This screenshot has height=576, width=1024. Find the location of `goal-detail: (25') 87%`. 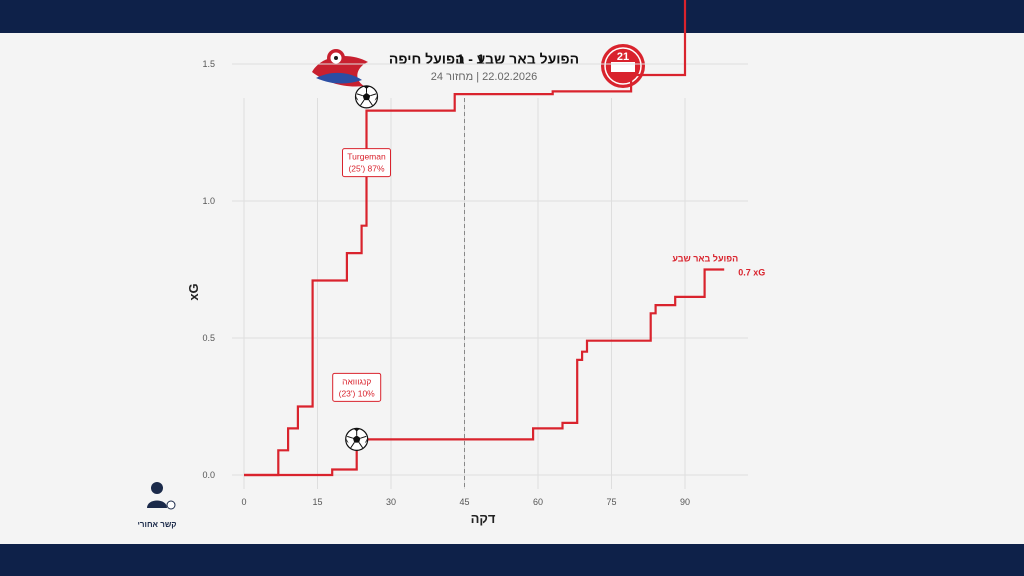

goal-detail: (25') 87% is located at coordinates (366, 169).